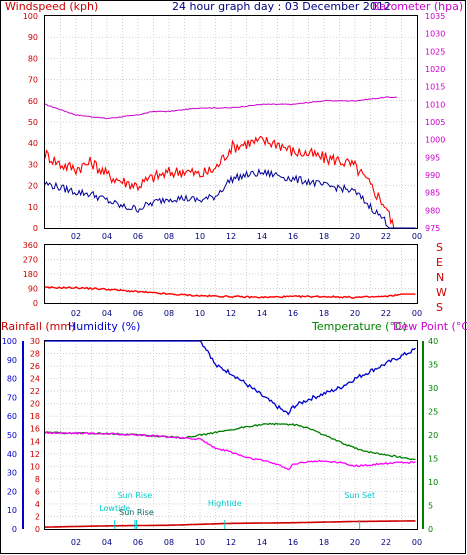 The width and height of the screenshot is (467, 555). I want to click on direction-tick-label: 270, so click(30, 260).